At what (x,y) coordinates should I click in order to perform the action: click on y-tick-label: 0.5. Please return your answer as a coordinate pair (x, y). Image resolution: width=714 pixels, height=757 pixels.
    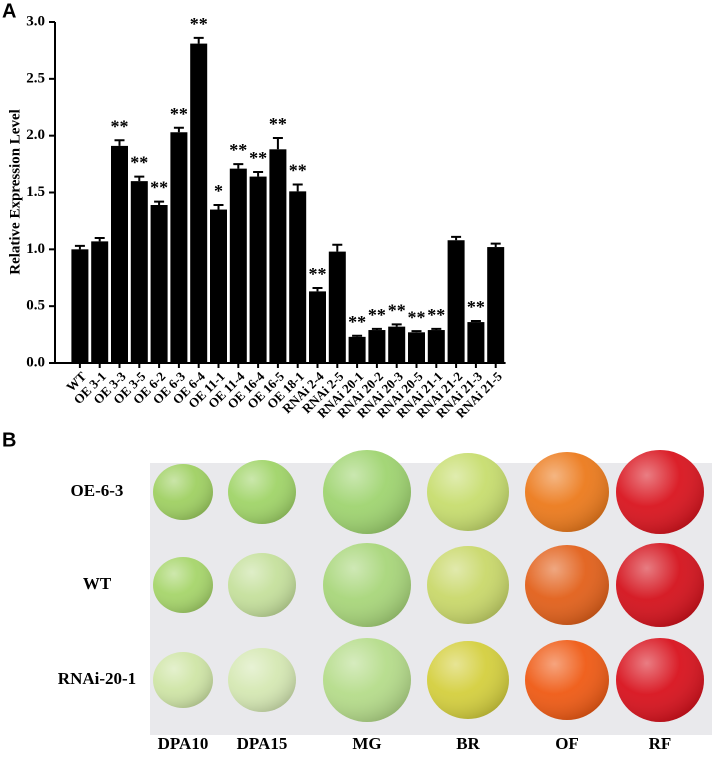
    Looking at the image, I should click on (35, 306).